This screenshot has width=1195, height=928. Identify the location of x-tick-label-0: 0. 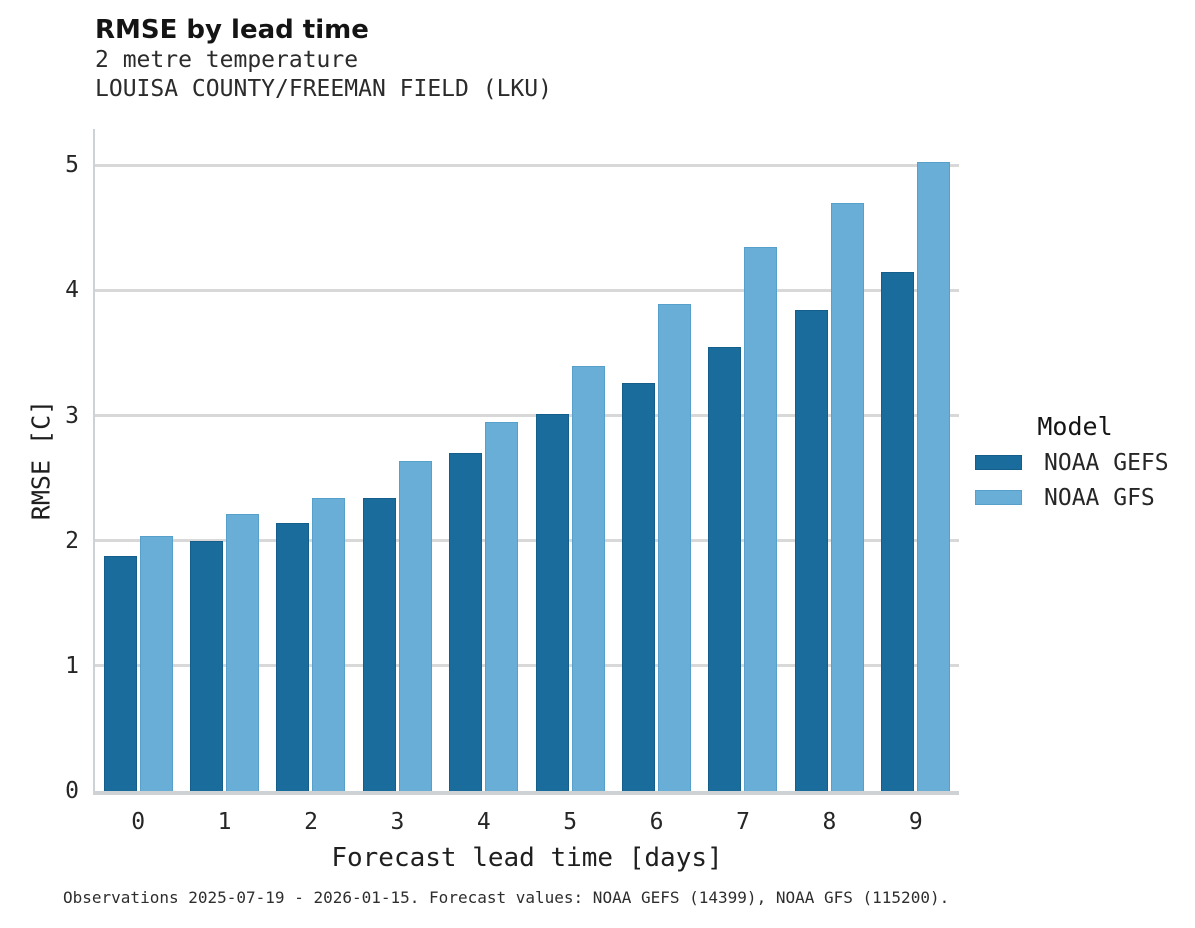
(138, 822).